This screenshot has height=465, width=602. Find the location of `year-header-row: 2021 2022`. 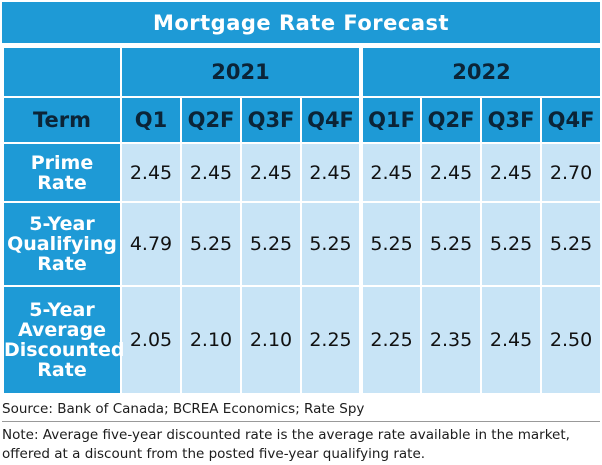

year-header-row: 2021 2022 is located at coordinates (302, 72).